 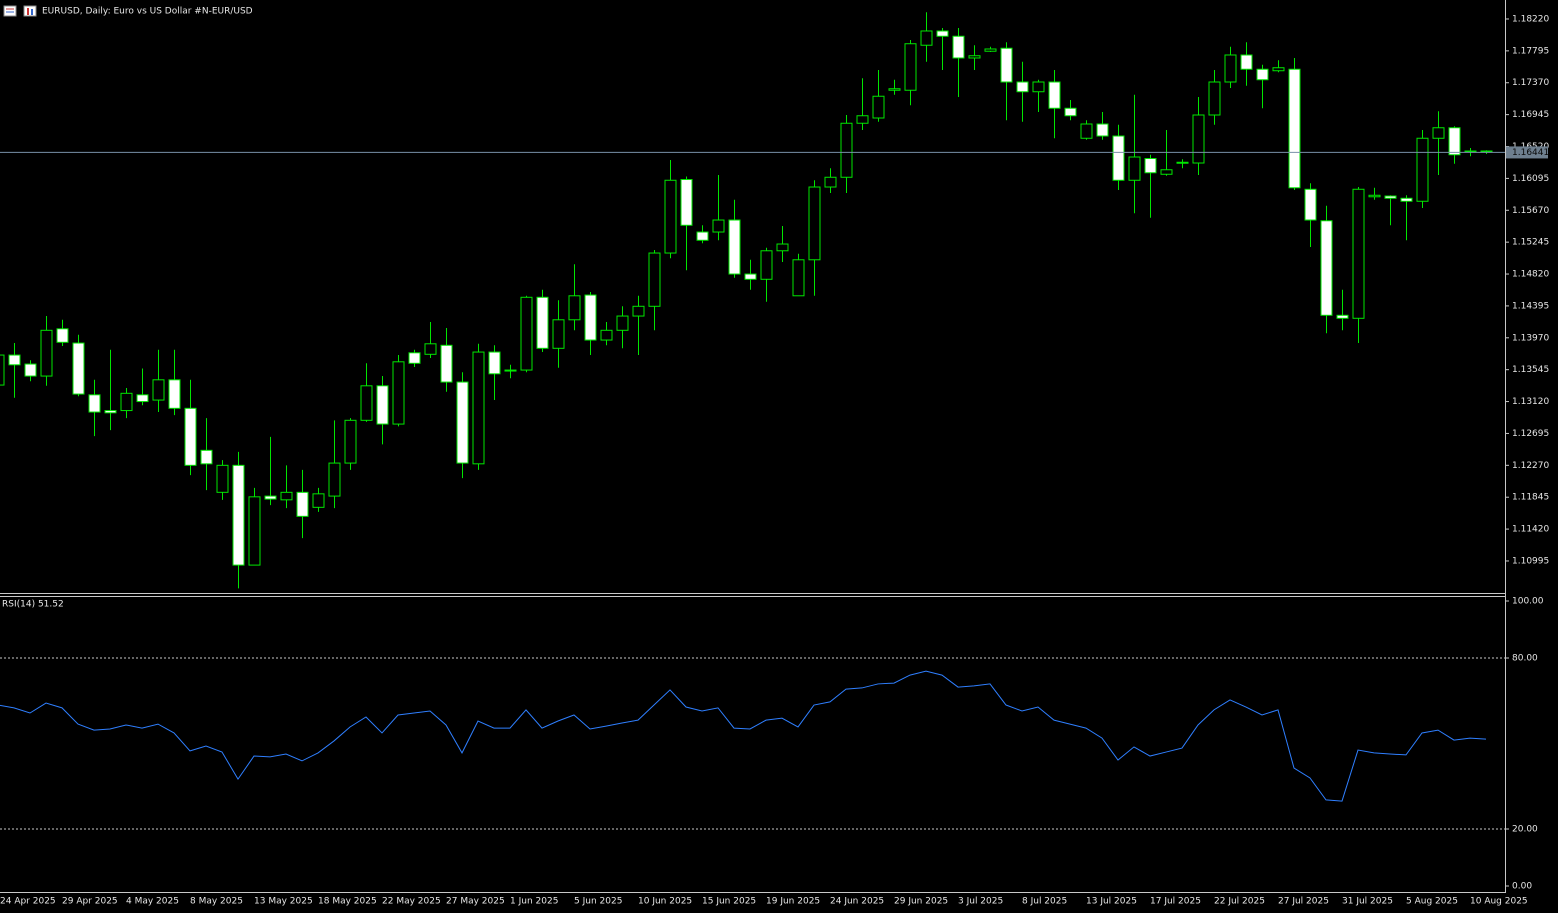 What do you see at coordinates (1239, 902) in the screenshot?
I see `x-tick-label: 22 Jul 2025` at bounding box center [1239, 902].